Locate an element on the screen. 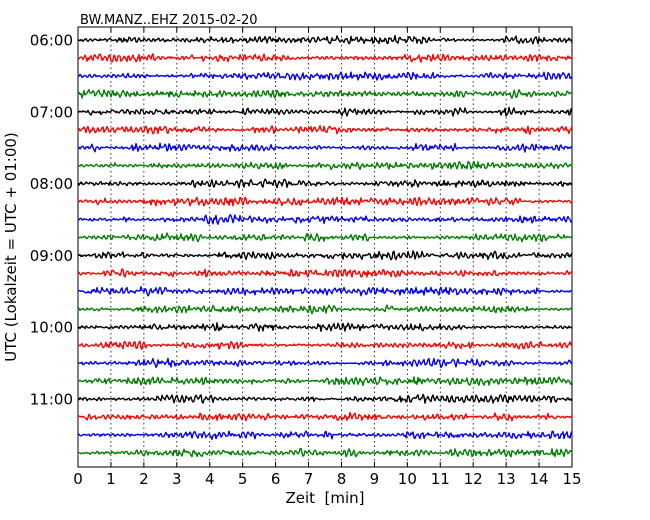  y-tick-label: 09:00 is located at coordinates (51, 256).